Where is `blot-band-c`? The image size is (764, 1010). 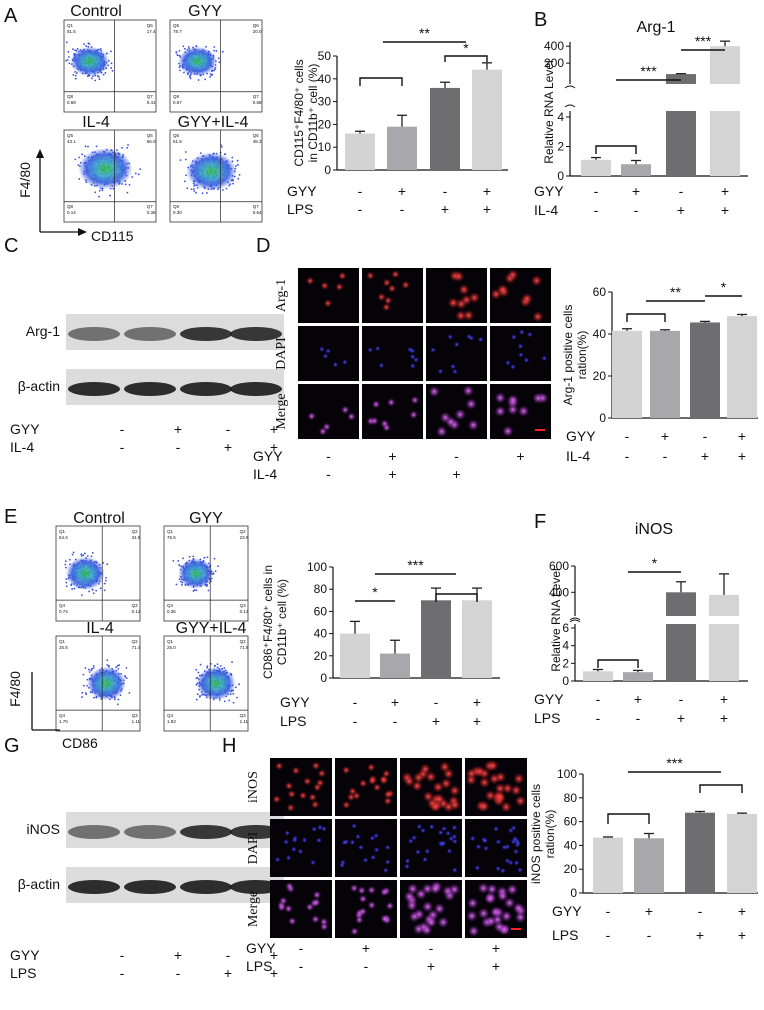
blot-band-c is located at coordinates (256, 389).